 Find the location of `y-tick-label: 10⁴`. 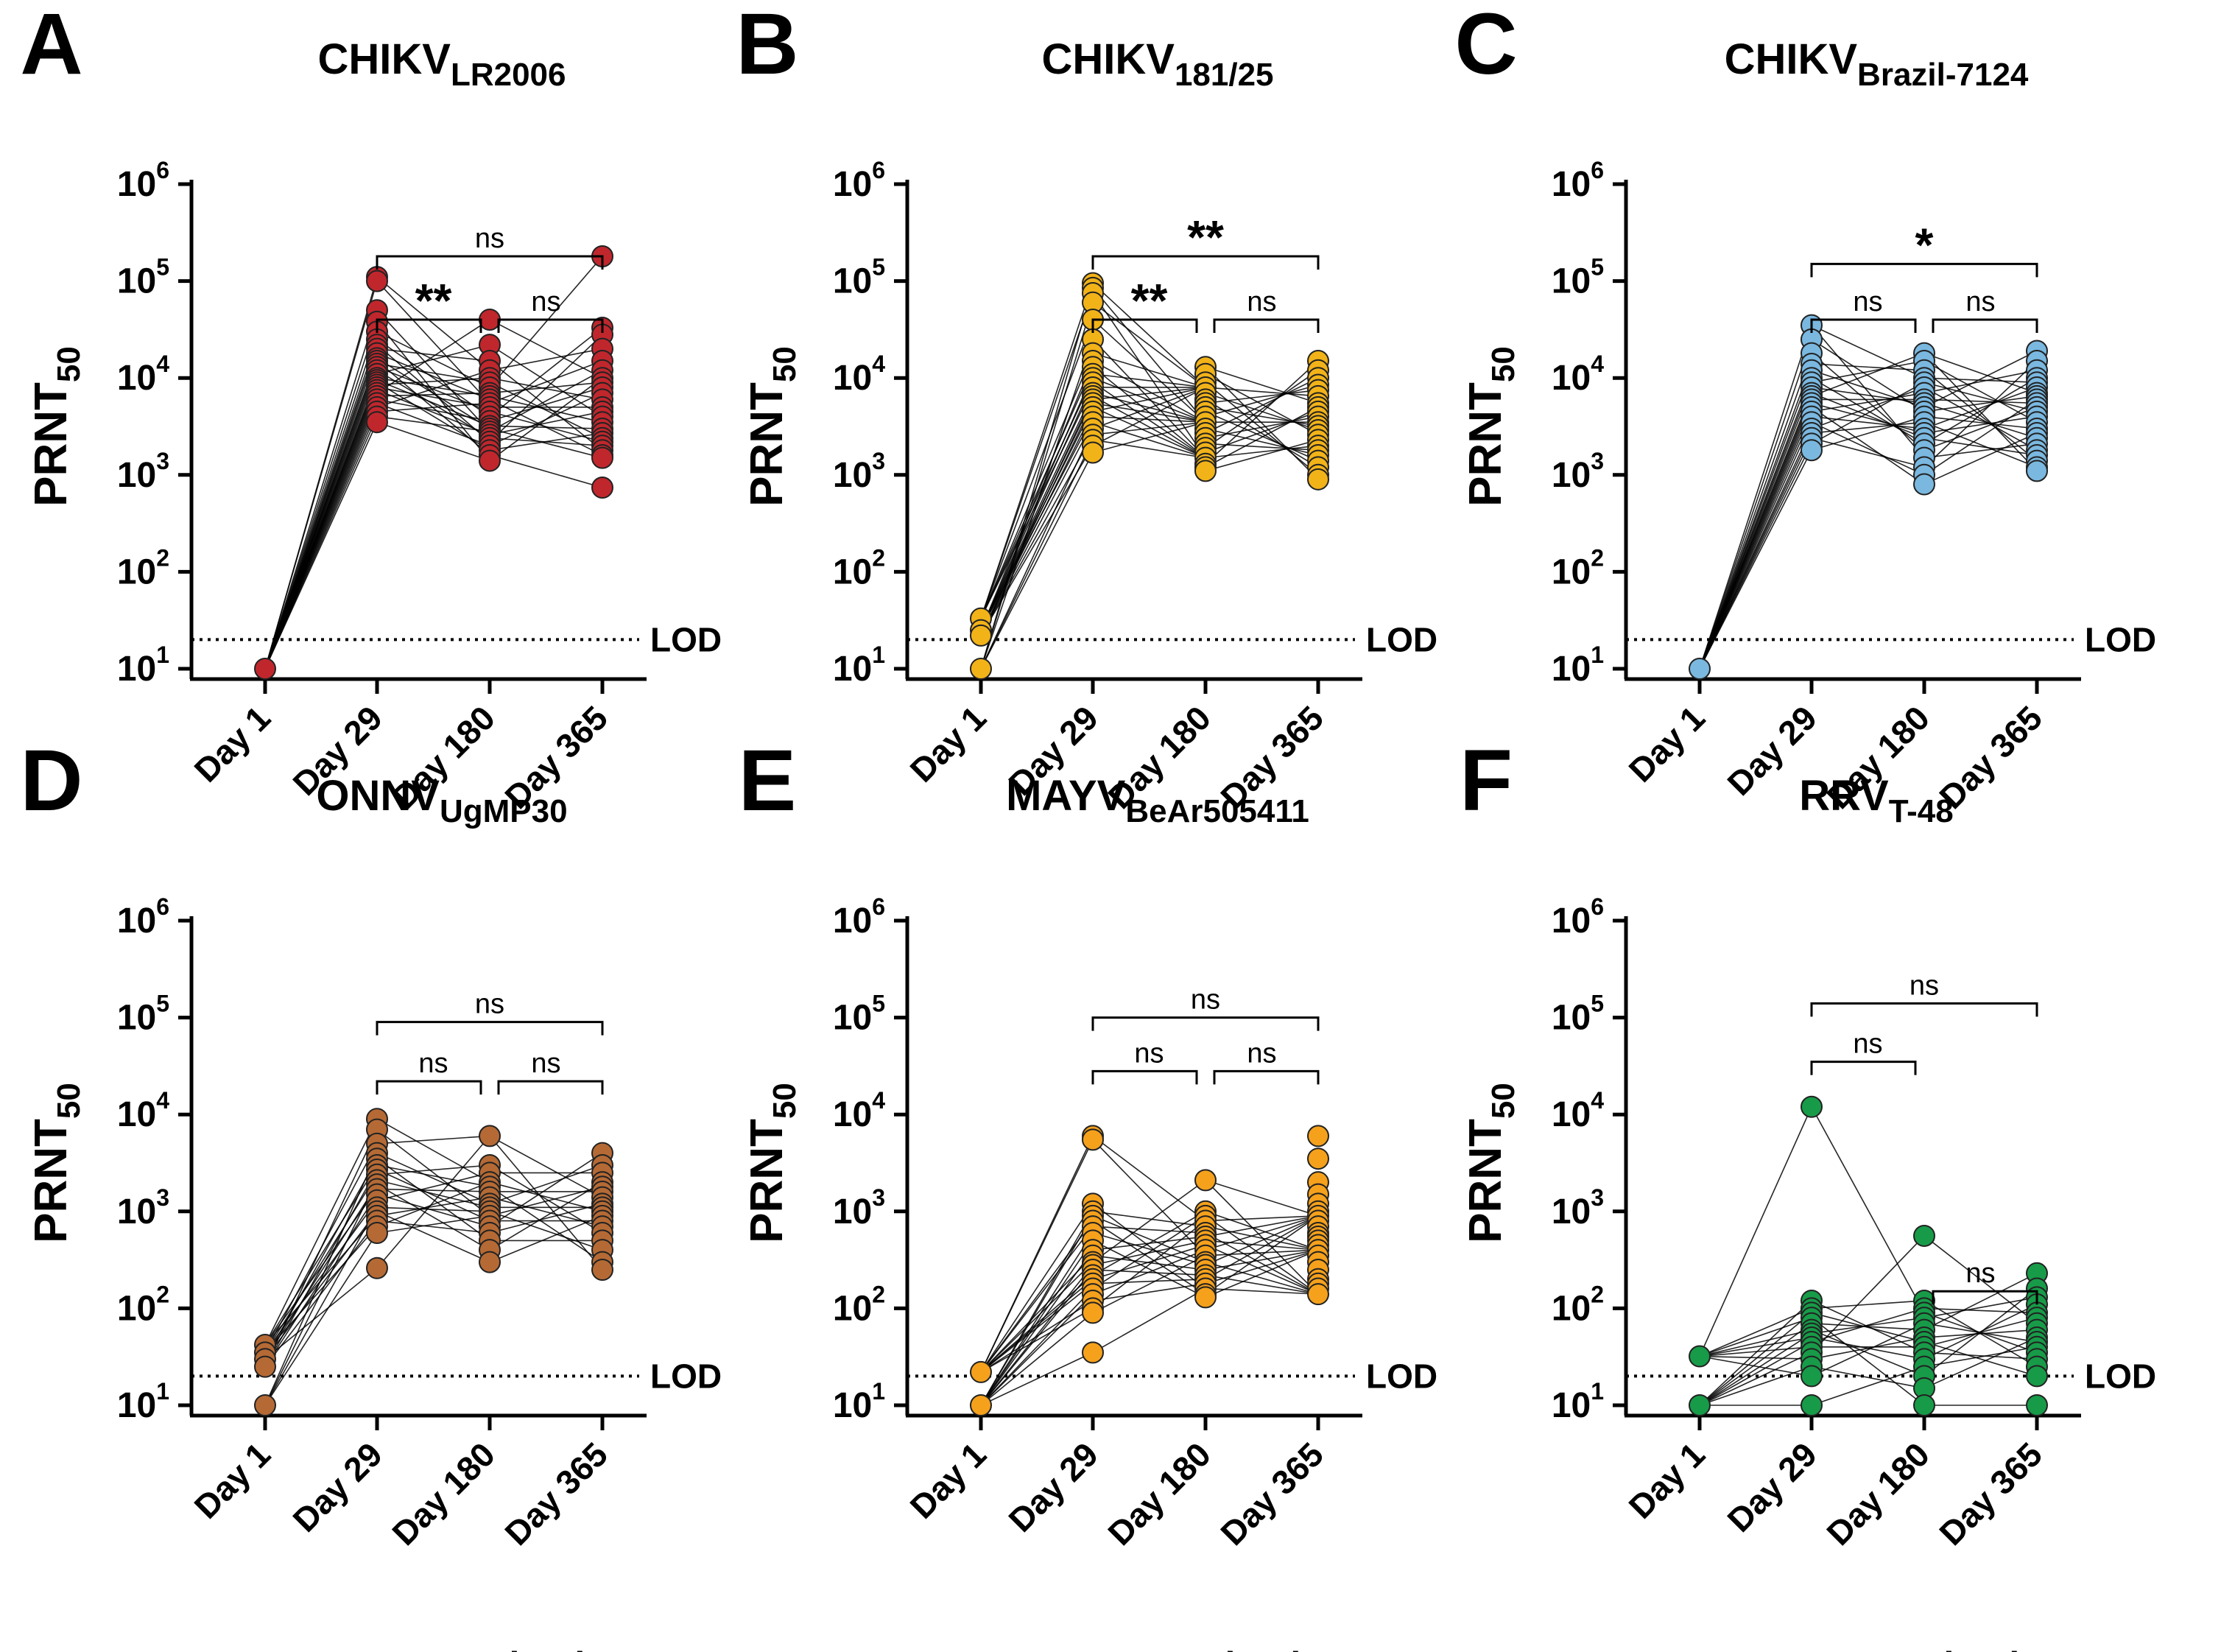

y-tick-label: 10⁴ is located at coordinates (1578, 374).